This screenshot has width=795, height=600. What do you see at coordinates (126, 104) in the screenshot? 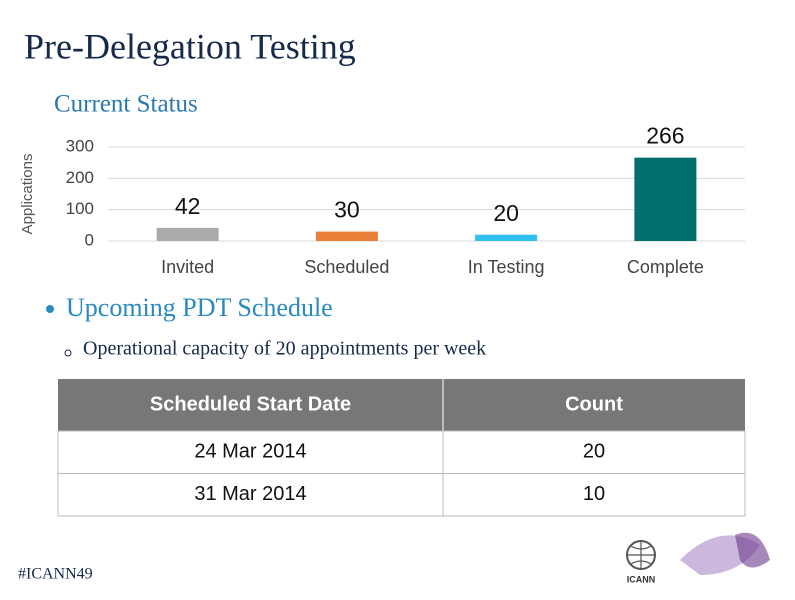
I see `section-title: Current Status` at bounding box center [126, 104].